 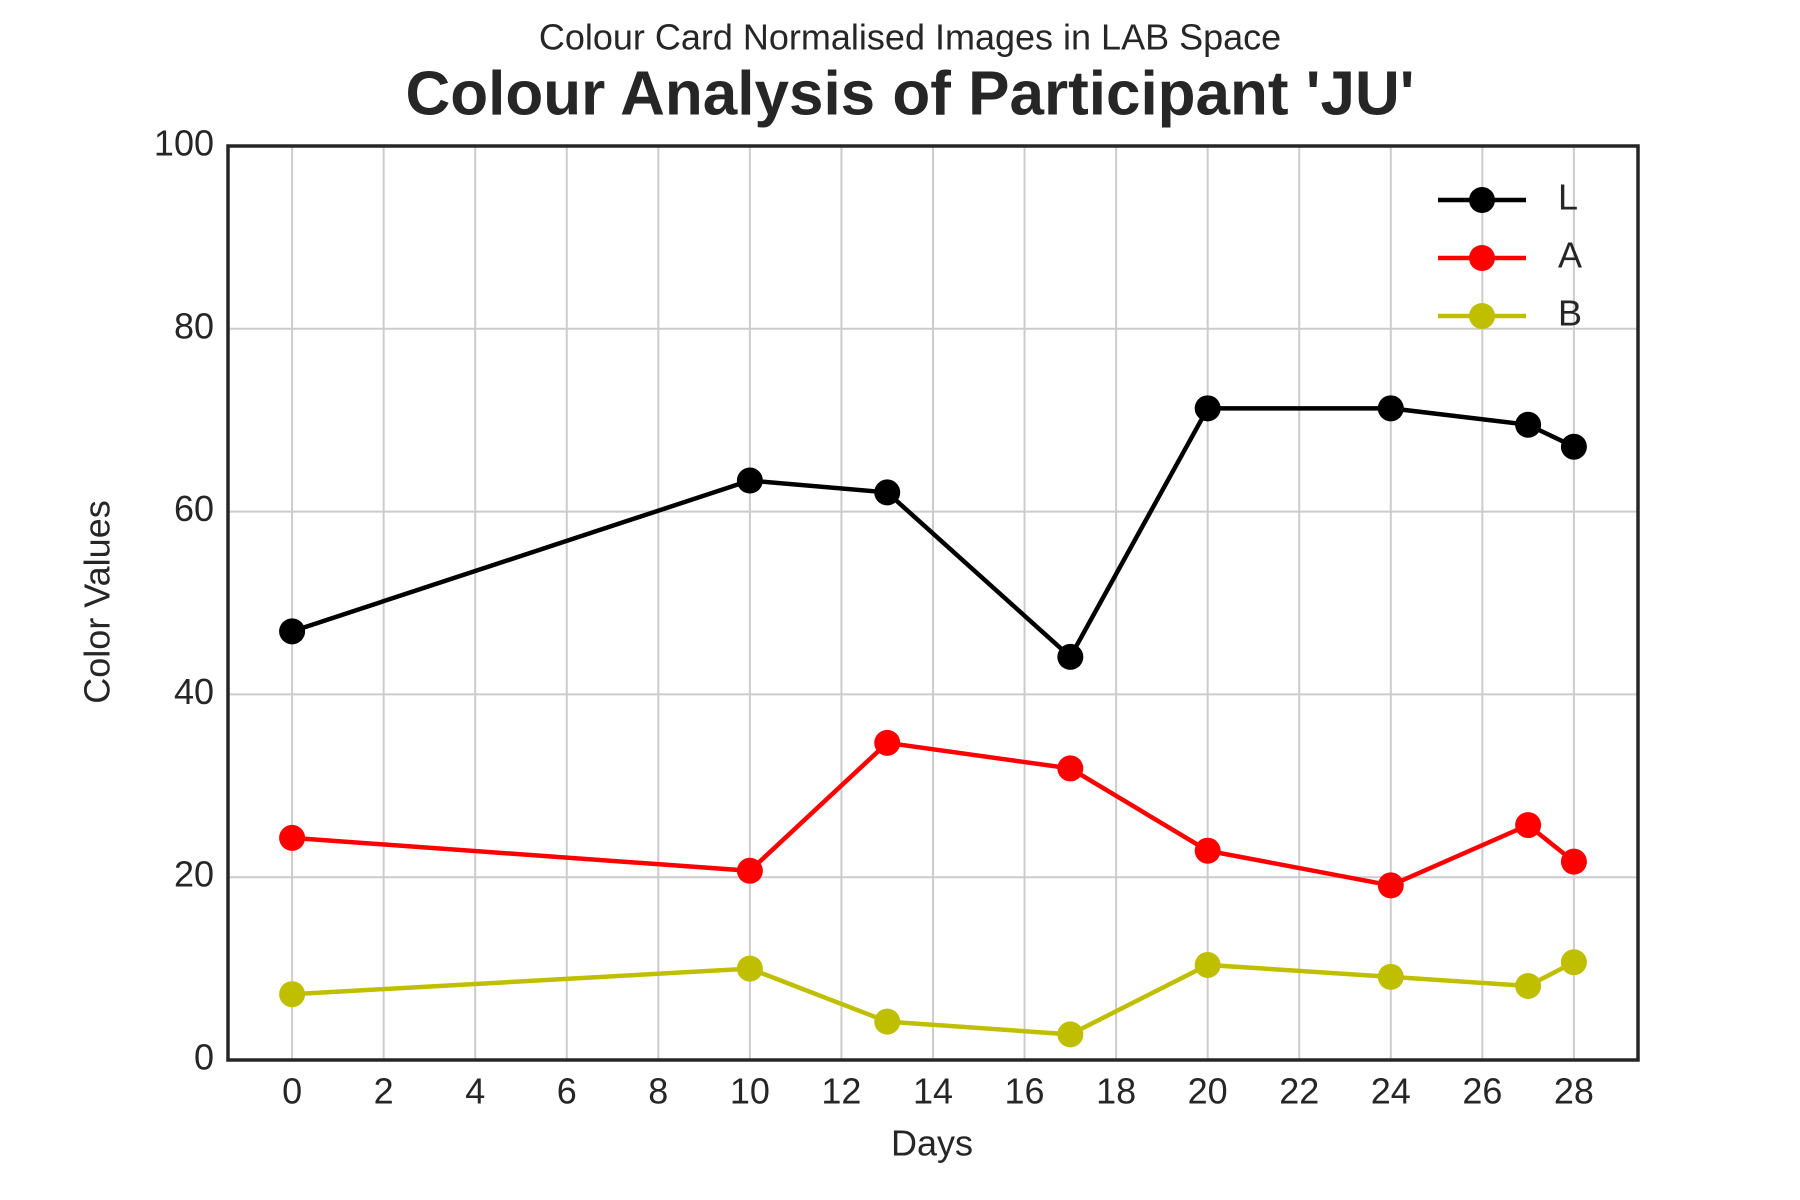 I want to click on x-tick-label: 12, so click(x=841, y=1091).